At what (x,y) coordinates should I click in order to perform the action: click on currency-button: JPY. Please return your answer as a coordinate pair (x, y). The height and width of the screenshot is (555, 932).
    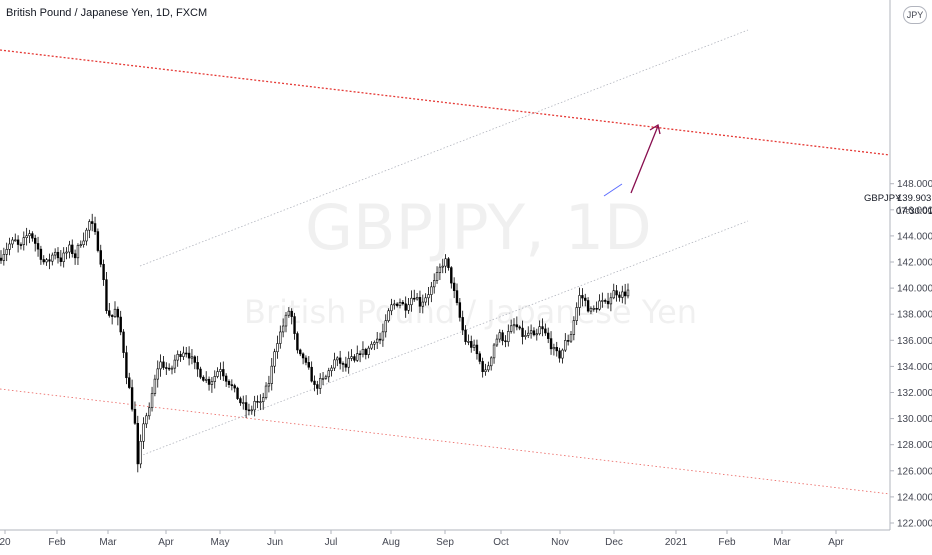
    Looking at the image, I should click on (915, 15).